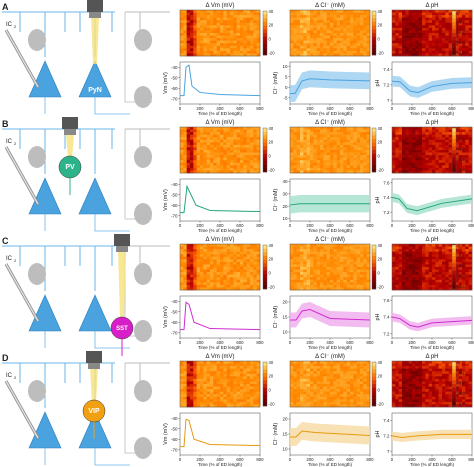 The width and height of the screenshot is (474, 467). I want to click on y-tick-label: 30, so click(285, 193).